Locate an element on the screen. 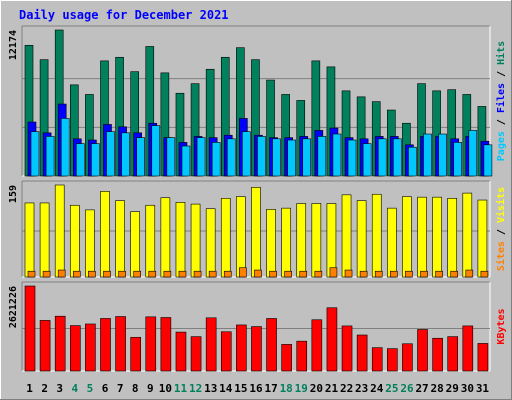 This screenshot has width=512, height=400. x-tick-label-day-8: 8 is located at coordinates (135, 388).